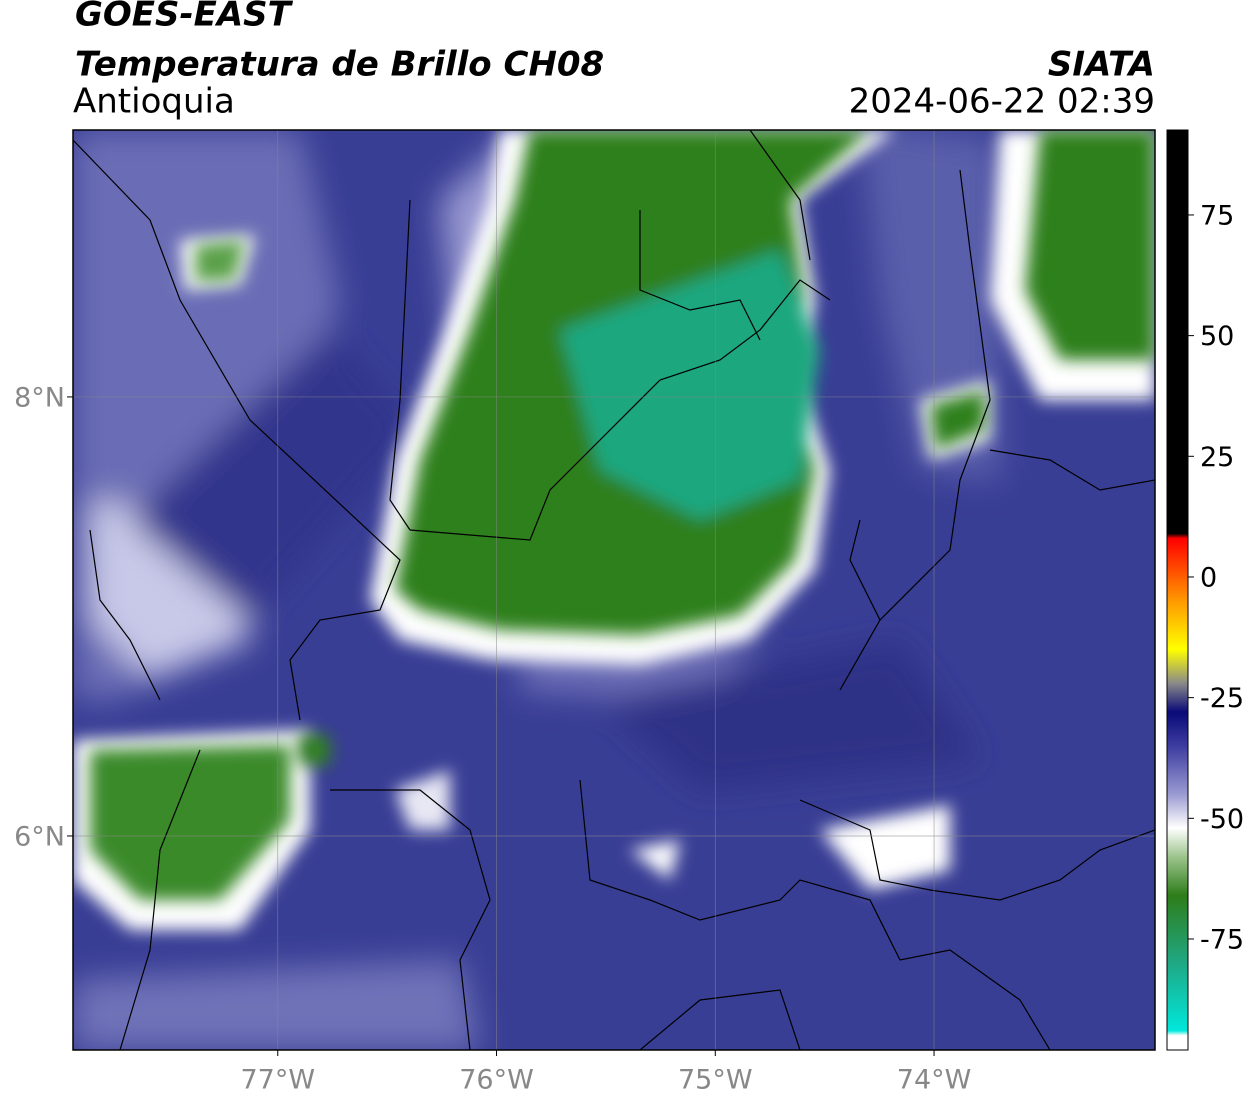 This screenshot has height=1103, width=1252. What do you see at coordinates (1101, 65) in the screenshot?
I see `source: SIATA` at bounding box center [1101, 65].